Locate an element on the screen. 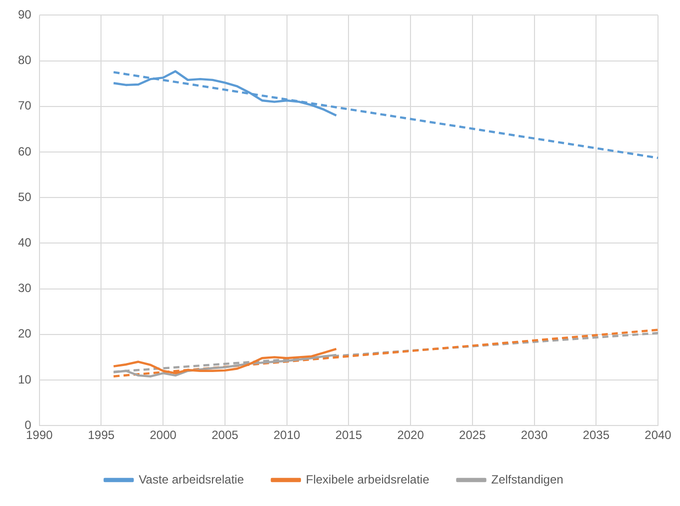 The height and width of the screenshot is (506, 680). legend-label: Vaste arbeidsrelatie is located at coordinates (191, 479).